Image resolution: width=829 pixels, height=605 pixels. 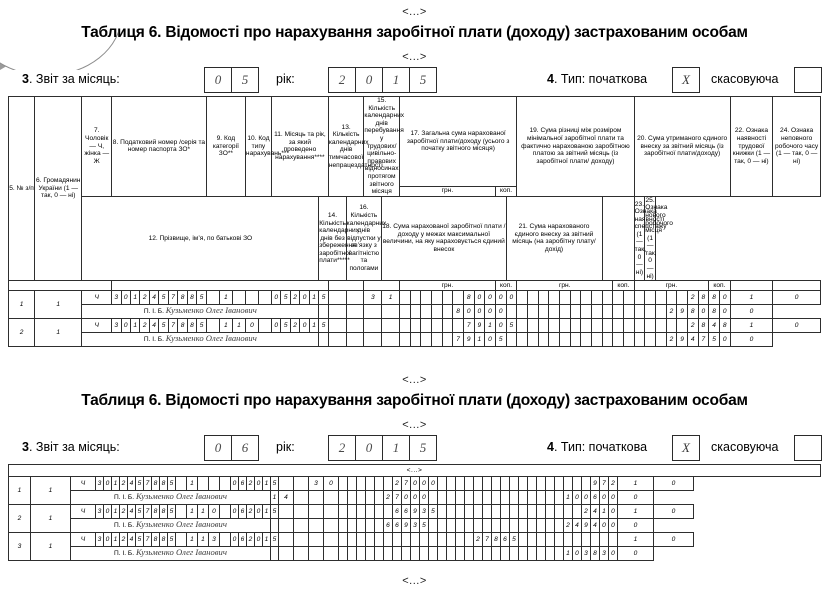 What do you see at coordinates (116, 298) in the screenshot?
I see `tax-id-digit: 3` at bounding box center [116, 298].